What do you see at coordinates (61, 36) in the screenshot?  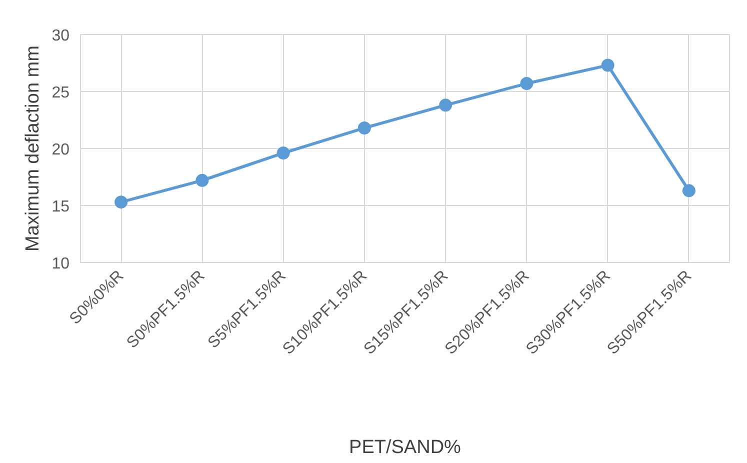 I see `y-tick-label: 30` at bounding box center [61, 36].